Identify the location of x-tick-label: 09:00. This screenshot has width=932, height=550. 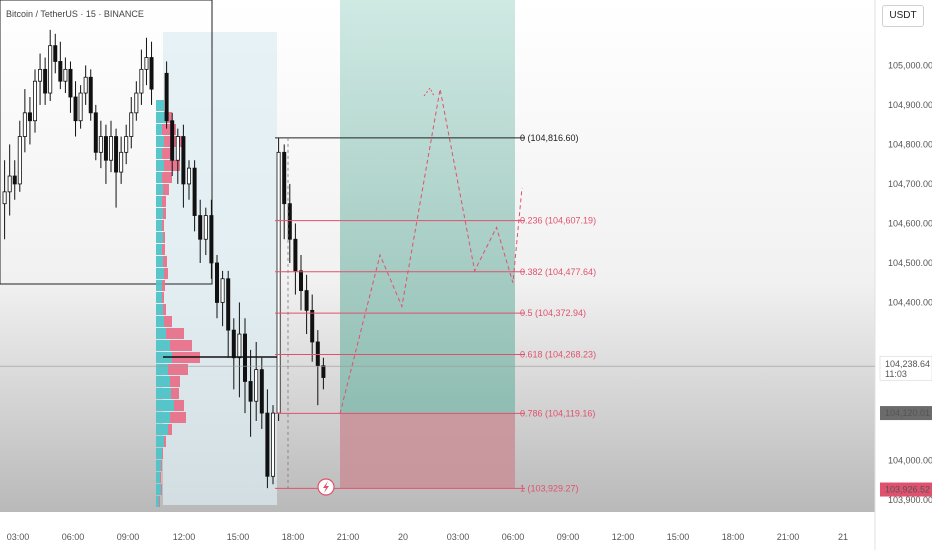
(128, 537).